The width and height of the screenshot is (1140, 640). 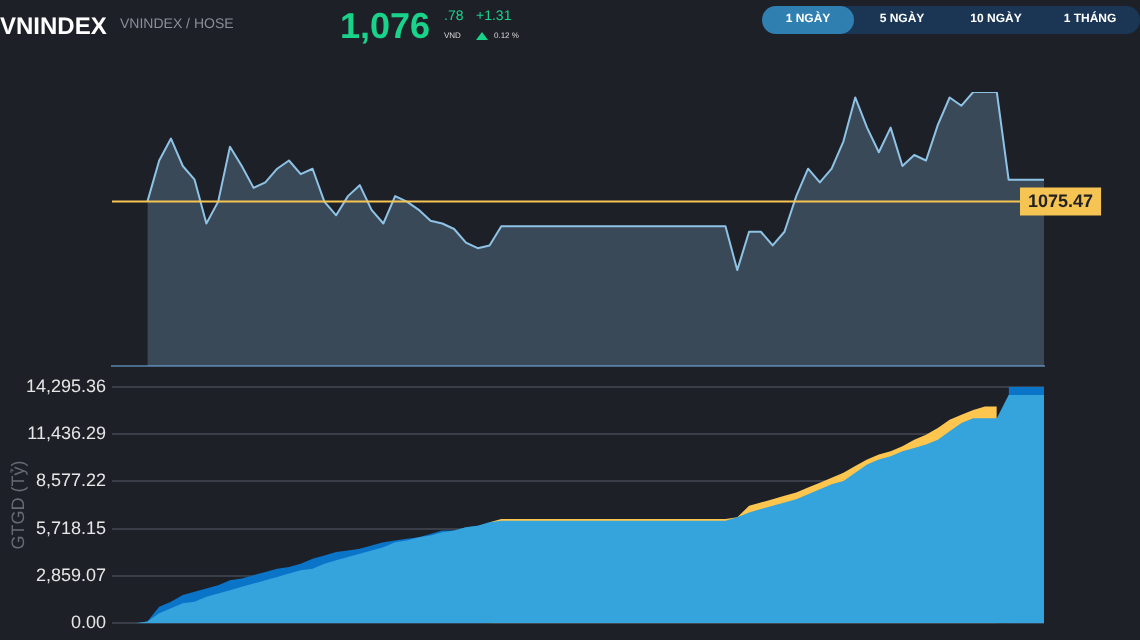 What do you see at coordinates (17, 505) in the screenshot?
I see `y-axis-title: GTGD (Tỷ)` at bounding box center [17, 505].